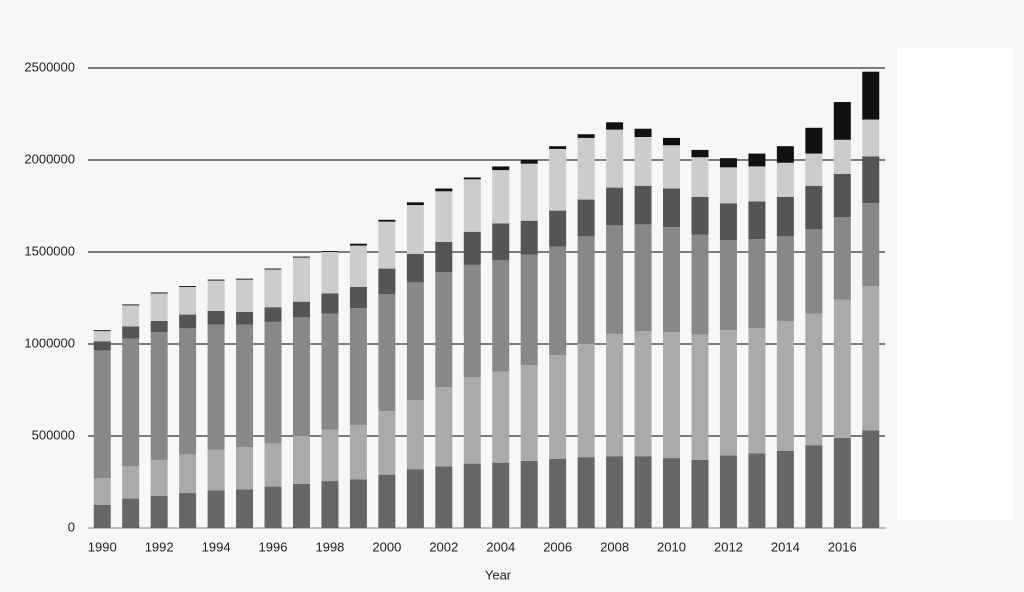 The height and width of the screenshot is (592, 1024). Describe the element at coordinates (273, 546) in the screenshot. I see `x-tick-label: 1996` at that location.